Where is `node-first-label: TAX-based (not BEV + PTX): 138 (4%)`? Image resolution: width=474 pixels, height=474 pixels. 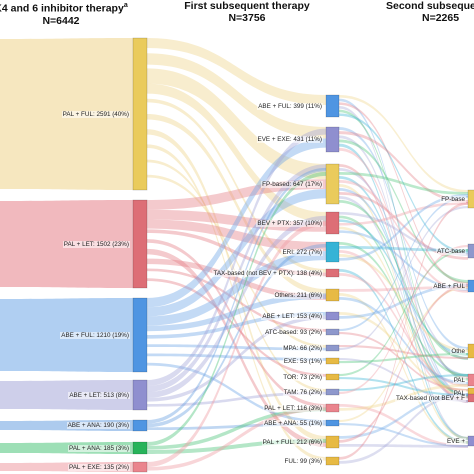
node-first-label: TAX-based (not BEV + PTX): 138 (4%) is located at coordinates (267, 273).